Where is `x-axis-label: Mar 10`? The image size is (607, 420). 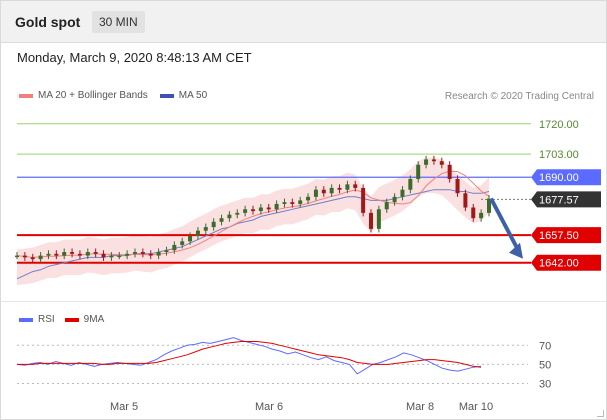
x-axis-label: Mar 10 is located at coordinates (476, 407).